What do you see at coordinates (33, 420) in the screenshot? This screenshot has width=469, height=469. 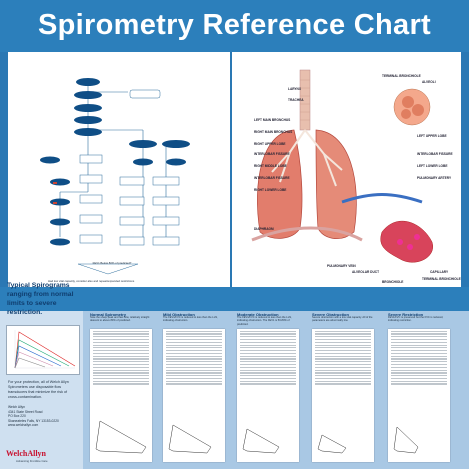 I see `address-line: Skaneateles Falls, NY 13153-0220` at bounding box center [33, 420].